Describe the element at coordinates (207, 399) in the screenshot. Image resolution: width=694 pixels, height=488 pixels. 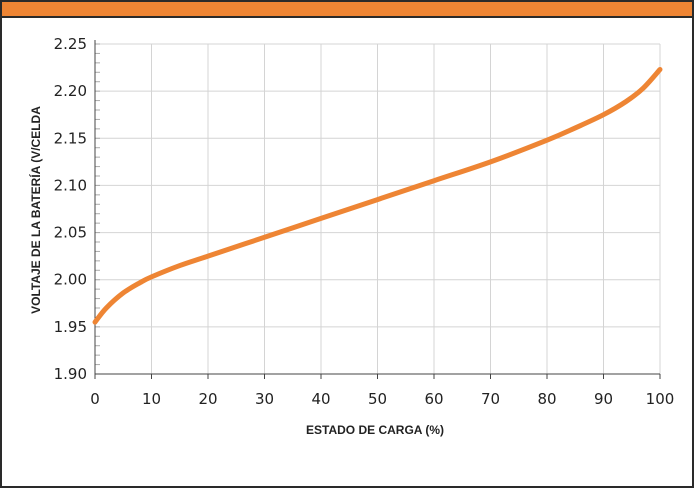
I see `x-tick-label: 20` at that location.